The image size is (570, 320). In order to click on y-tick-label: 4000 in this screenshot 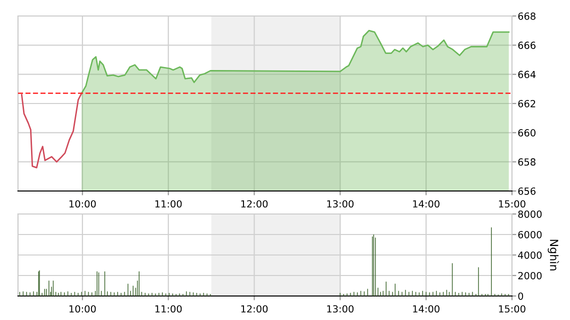, I will do `click(530, 255)`.